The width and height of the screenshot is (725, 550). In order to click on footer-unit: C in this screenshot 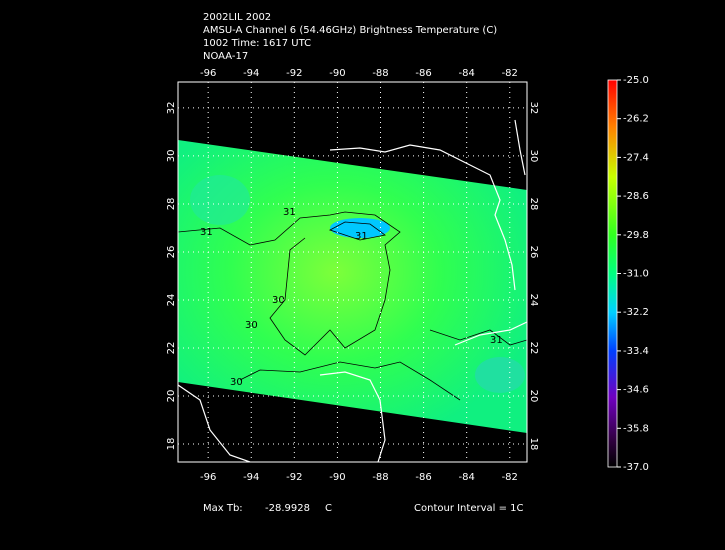, I will do `click(328, 508)`.